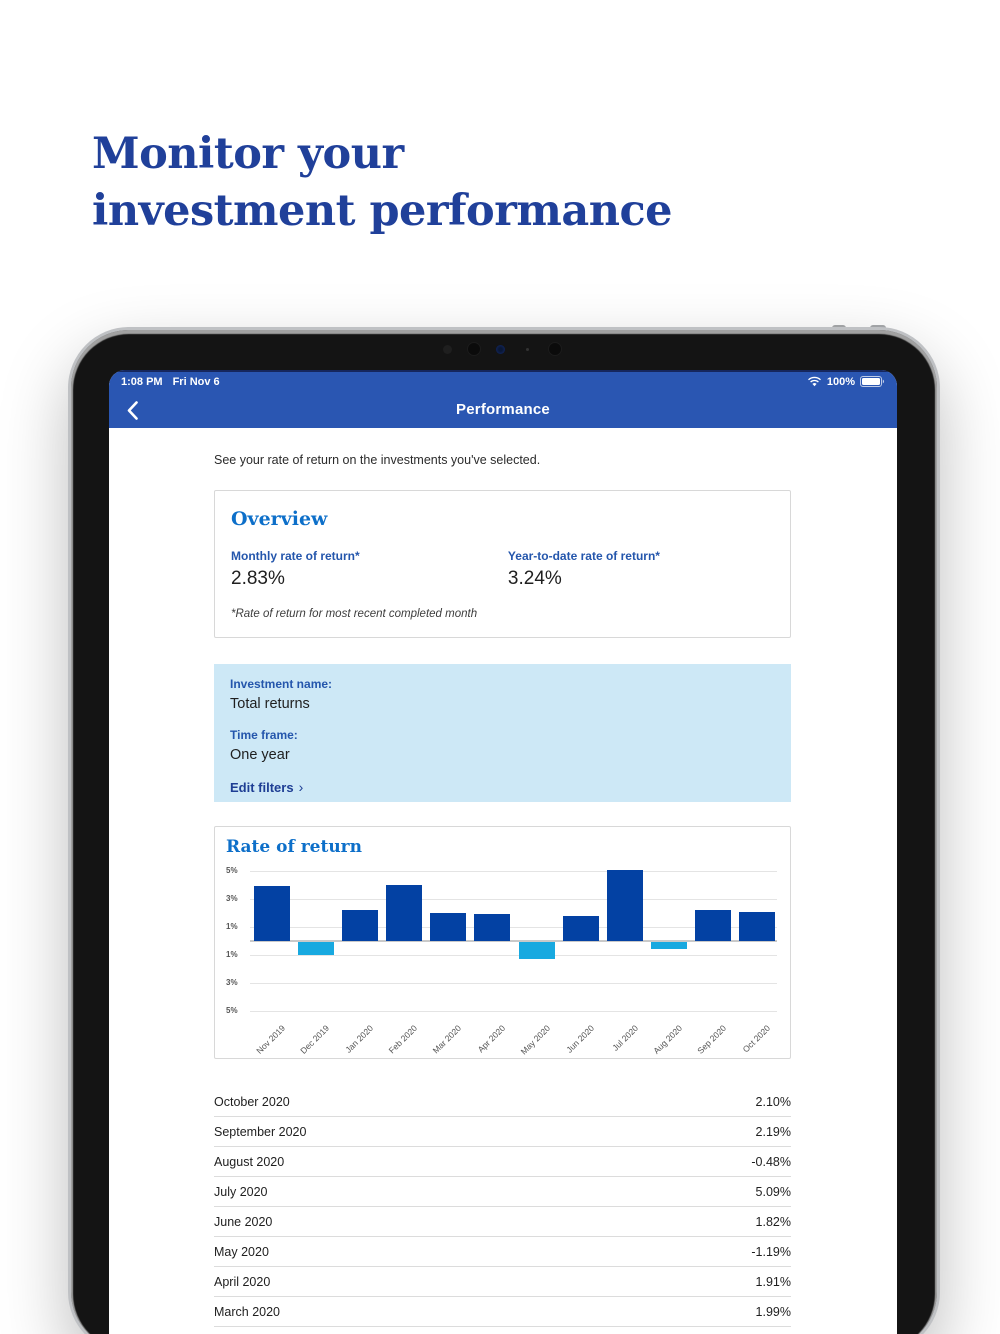 This screenshot has height=1334, width=1000. I want to click on status-time: 1:08 PM, so click(142, 381).